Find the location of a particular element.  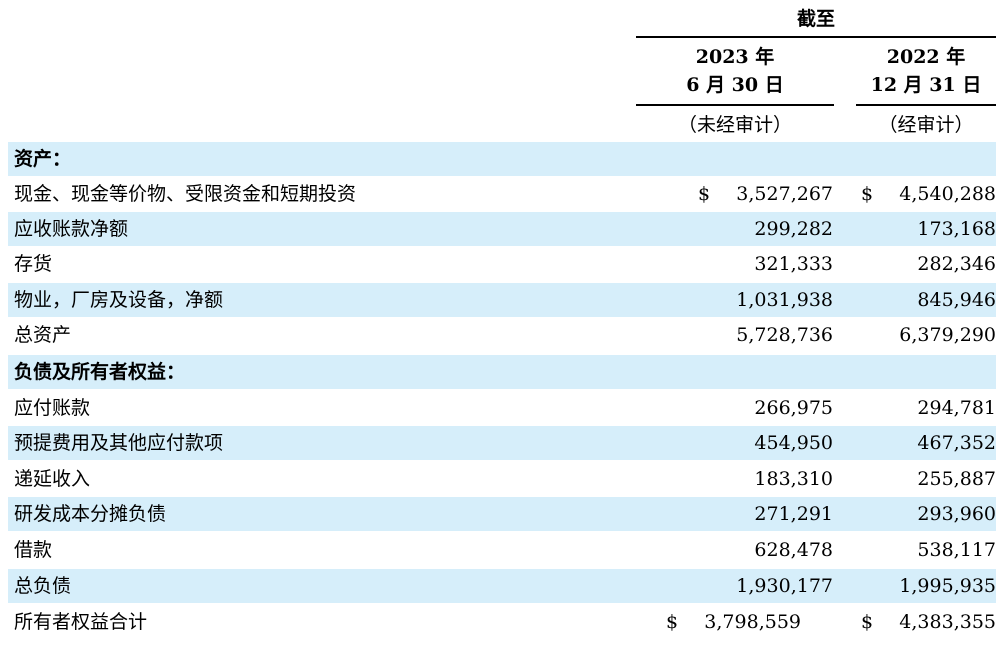

value-2022: 1,995,935 is located at coordinates (947, 586).